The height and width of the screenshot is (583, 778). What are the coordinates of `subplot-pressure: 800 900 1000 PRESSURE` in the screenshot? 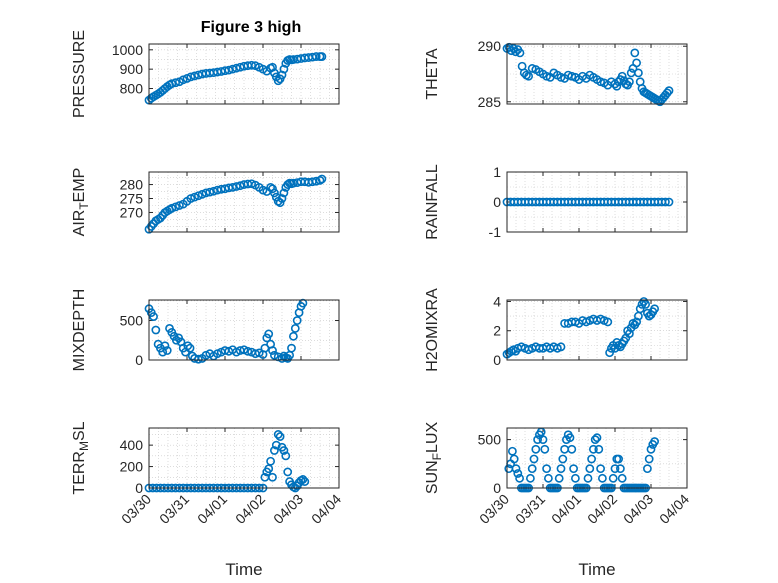 It's located at (205, 74).